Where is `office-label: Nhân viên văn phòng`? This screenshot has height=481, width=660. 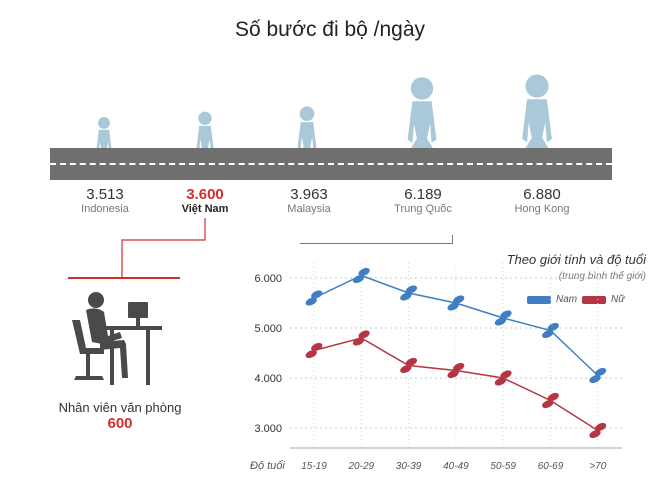
office-label: Nhân viên văn phòng is located at coordinates (120, 407).